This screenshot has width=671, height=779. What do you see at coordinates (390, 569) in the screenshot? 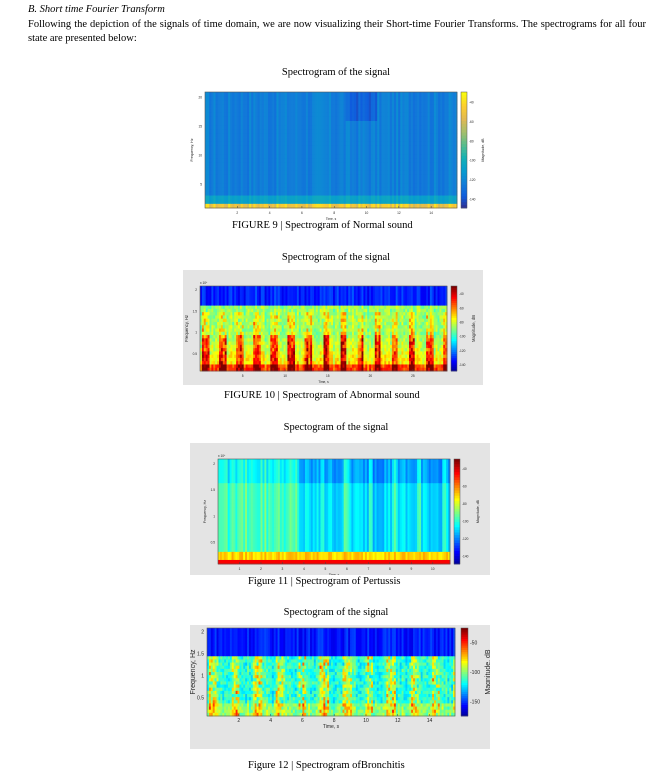
I see `fig11-x-tick: 8` at bounding box center [390, 569].